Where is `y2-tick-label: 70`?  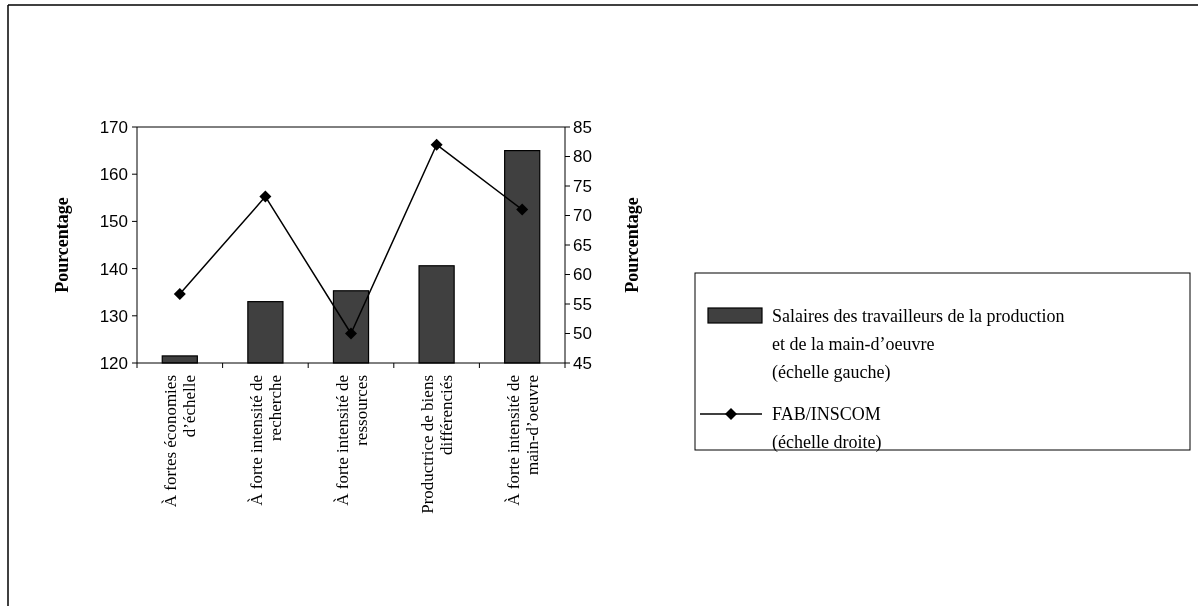
y2-tick-label: 70 is located at coordinates (582, 216).